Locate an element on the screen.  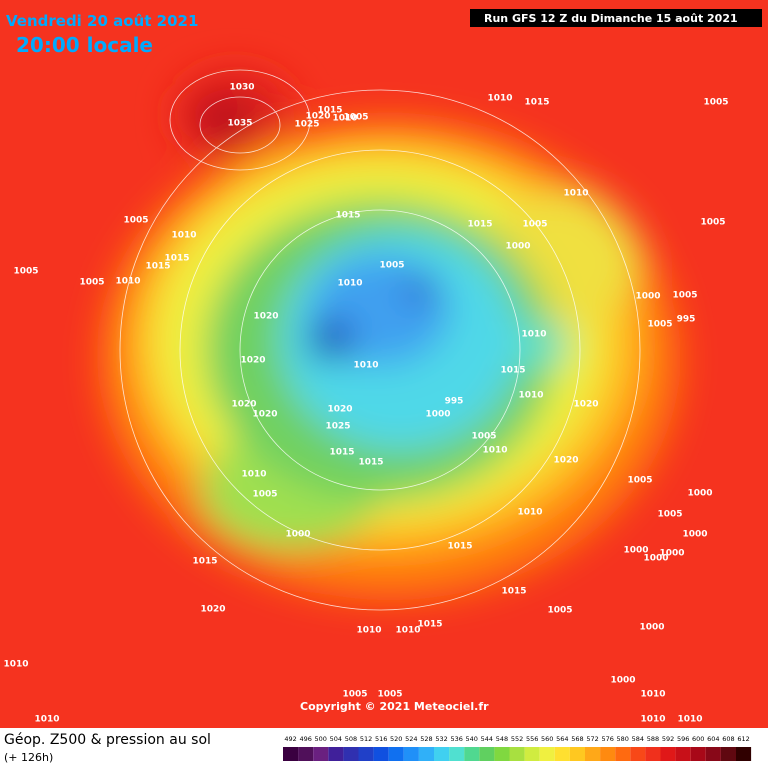
colorbar-label: 492 is located at coordinates (290, 739).